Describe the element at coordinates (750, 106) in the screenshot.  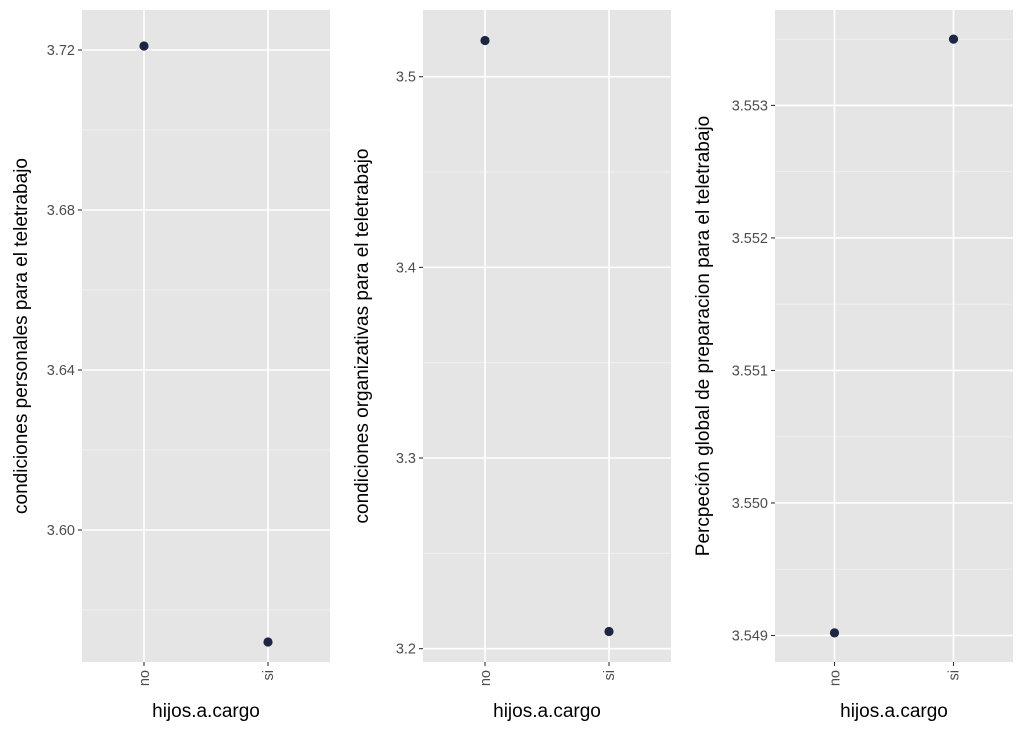
I see `y-tick-label: 3.553` at that location.